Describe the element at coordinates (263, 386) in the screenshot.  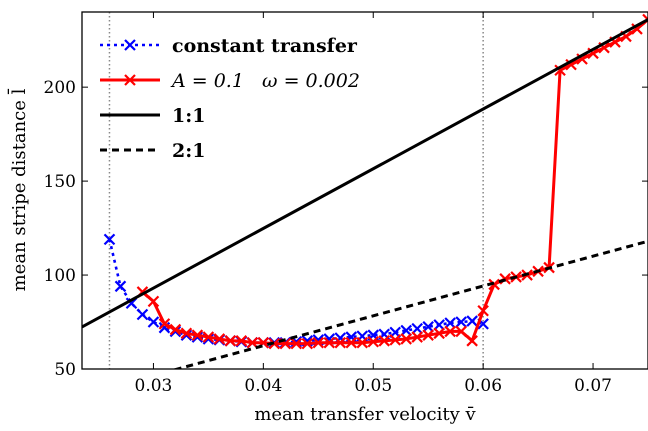
I see `x-tick-label: 0.04` at that location.